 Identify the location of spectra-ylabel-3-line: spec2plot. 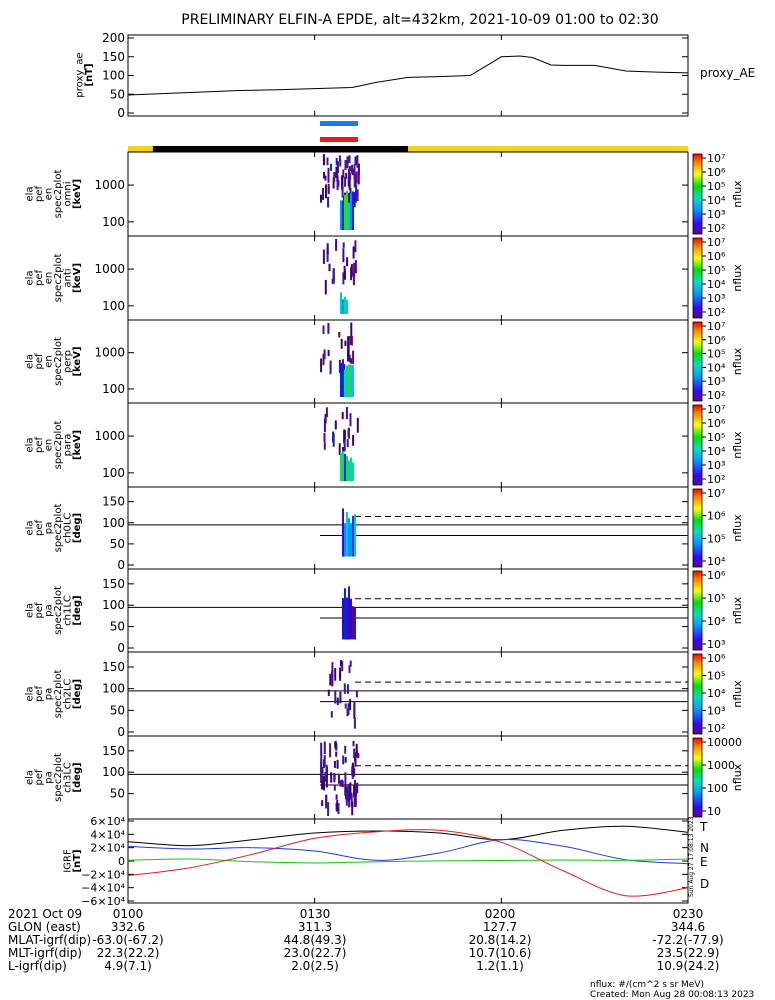
(58, 445).